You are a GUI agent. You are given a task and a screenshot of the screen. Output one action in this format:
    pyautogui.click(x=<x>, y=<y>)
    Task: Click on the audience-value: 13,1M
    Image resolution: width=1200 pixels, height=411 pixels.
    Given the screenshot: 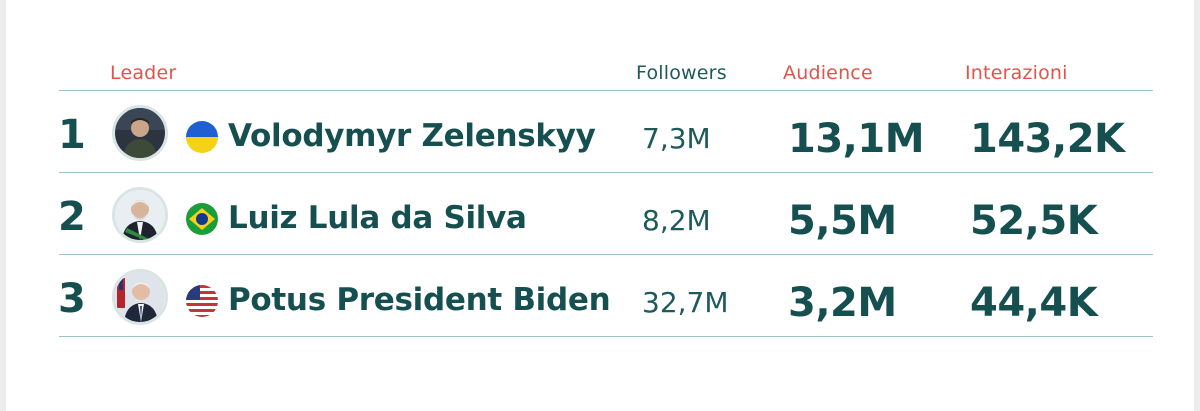 What is the action you would take?
    pyautogui.click(x=856, y=139)
    